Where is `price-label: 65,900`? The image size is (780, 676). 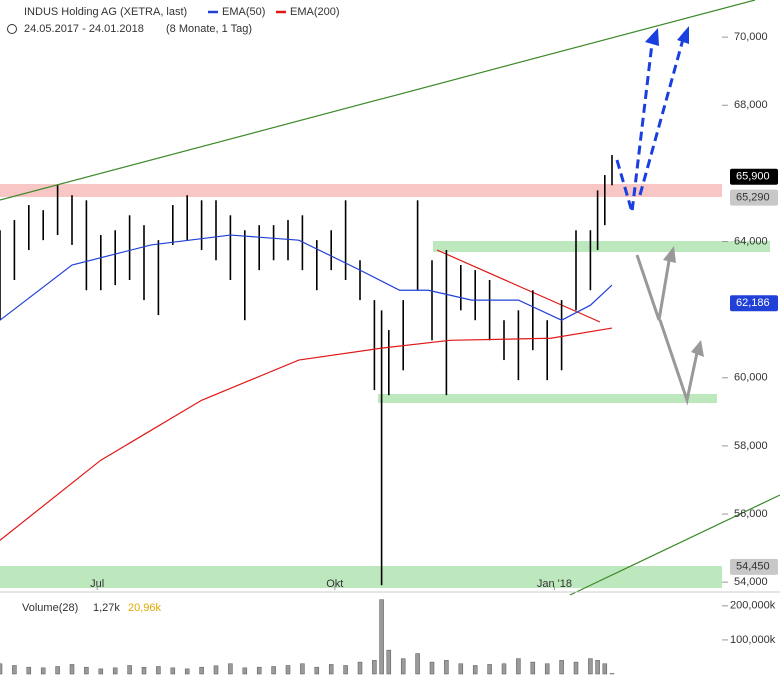 price-label: 65,900 is located at coordinates (753, 177).